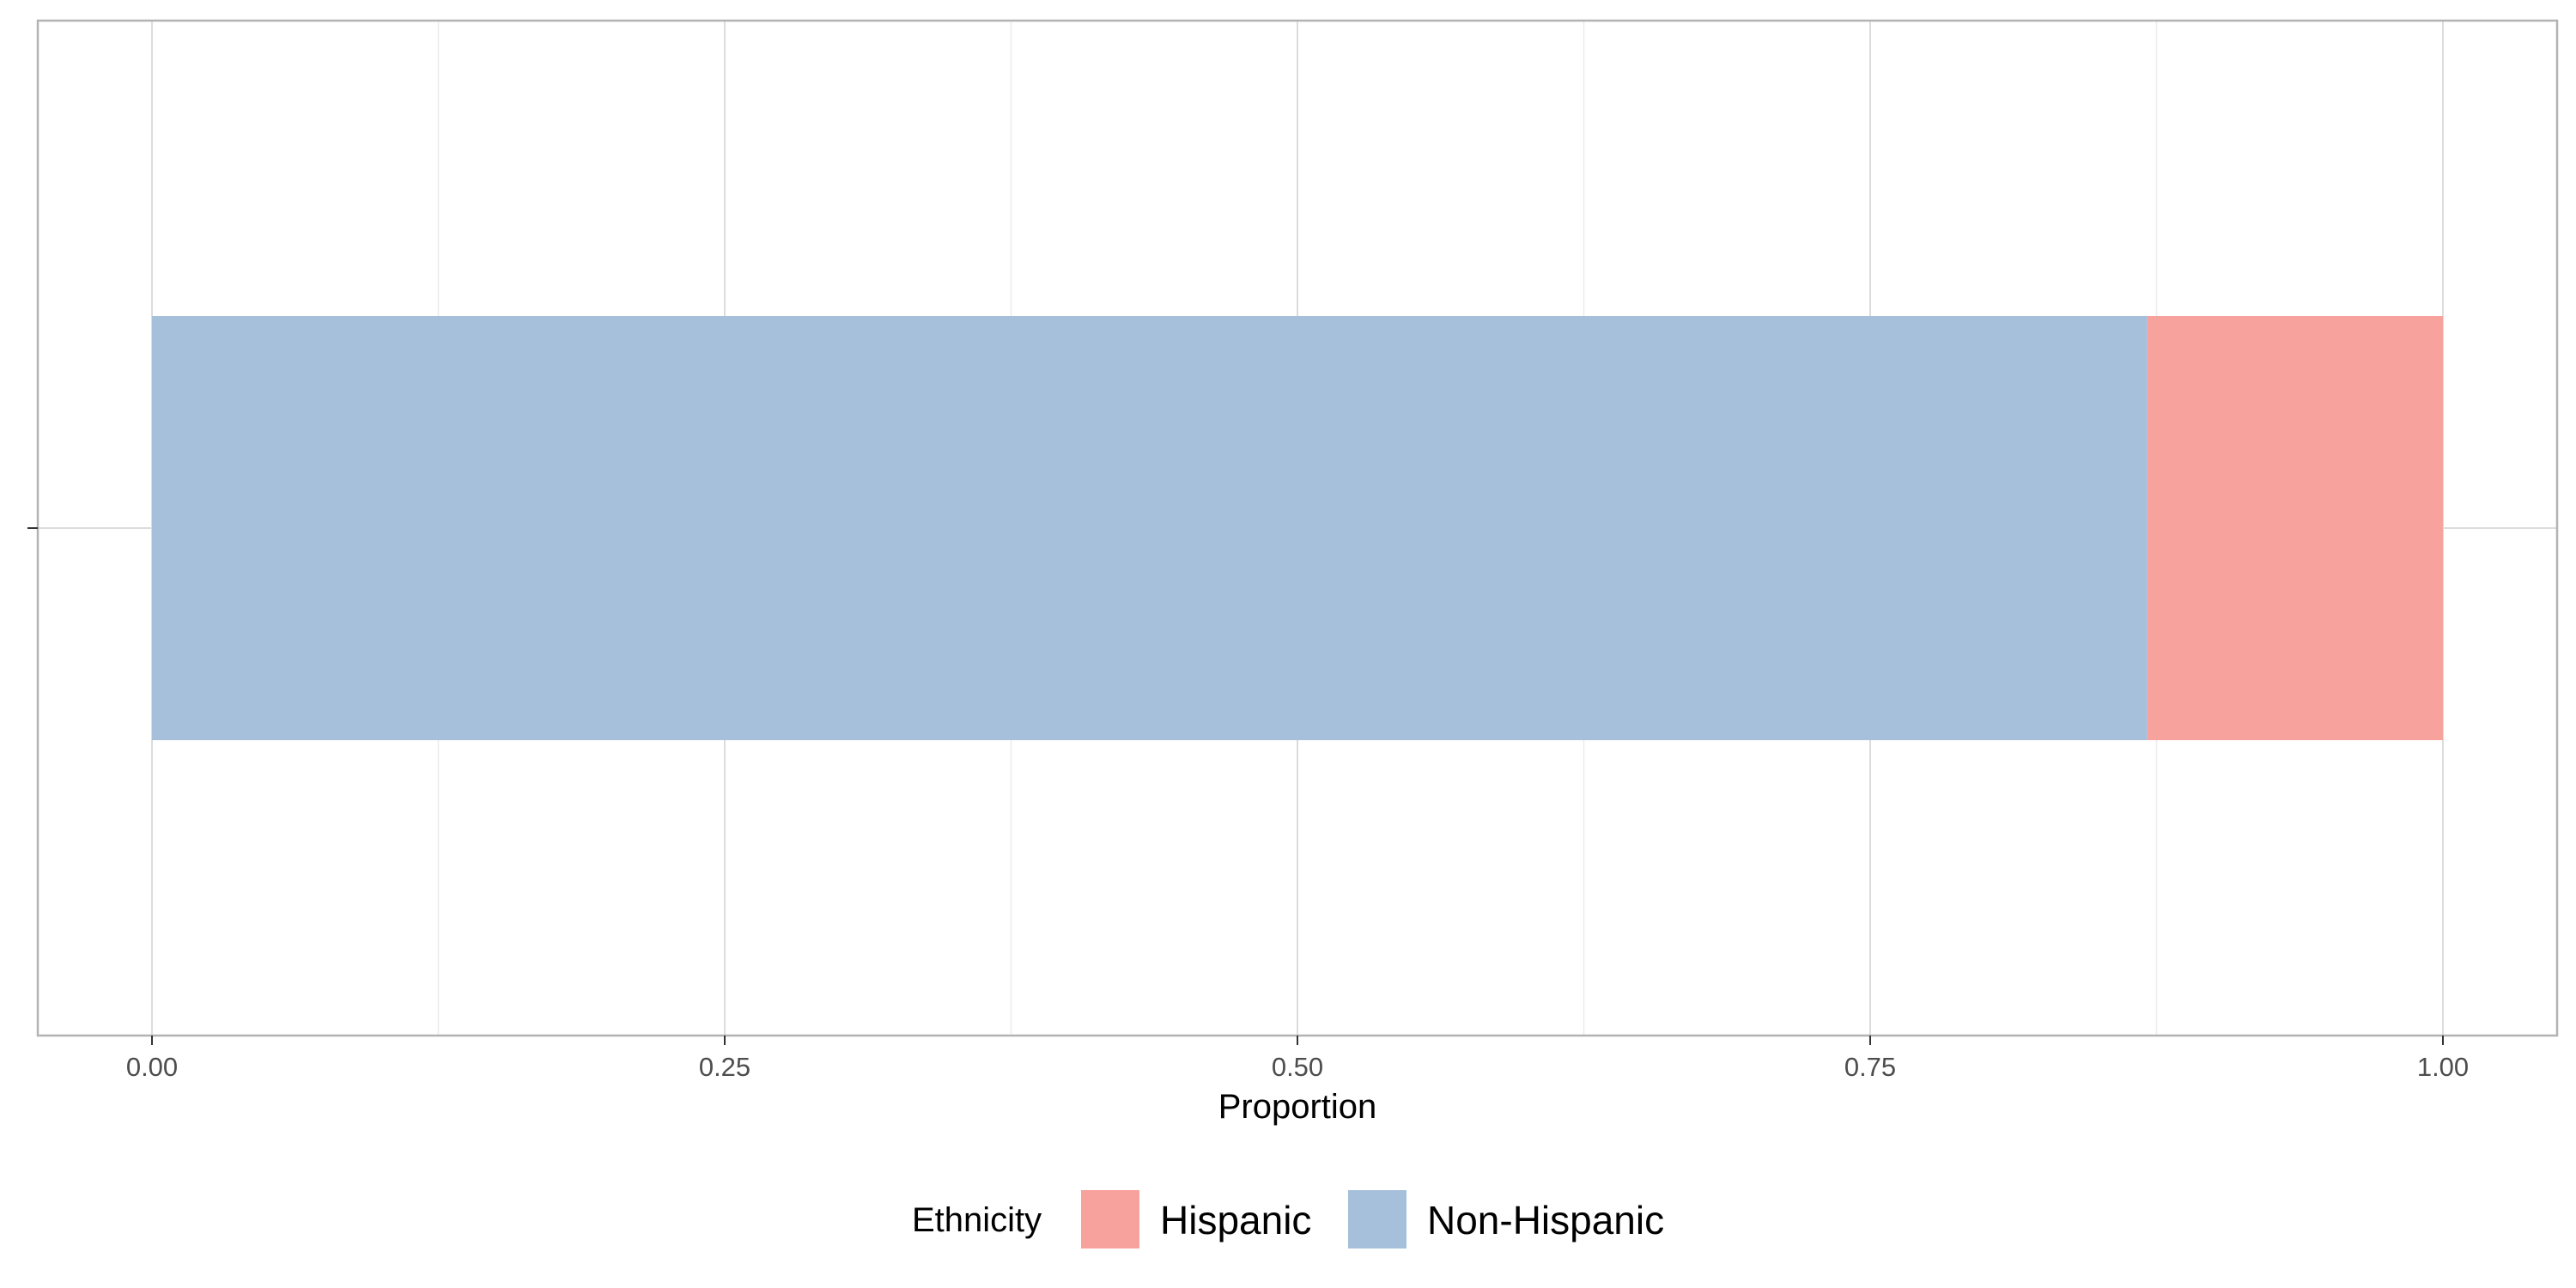 This screenshot has height=1288, width=2576. I want to click on bar-hispanic, so click(2295, 528).